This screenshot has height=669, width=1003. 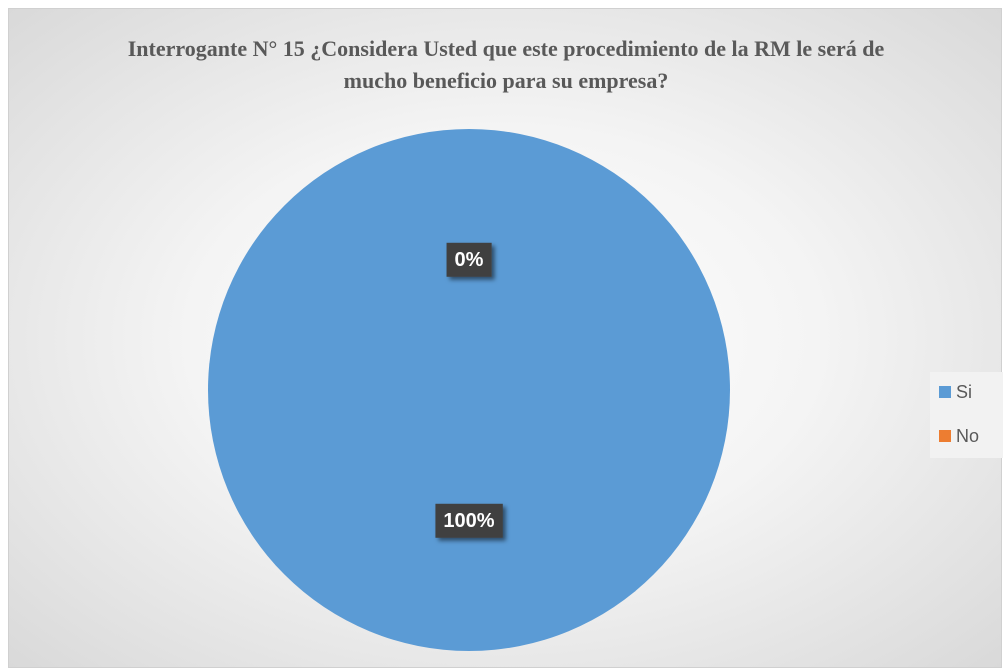 I want to click on data-label: 0%, so click(x=469, y=260).